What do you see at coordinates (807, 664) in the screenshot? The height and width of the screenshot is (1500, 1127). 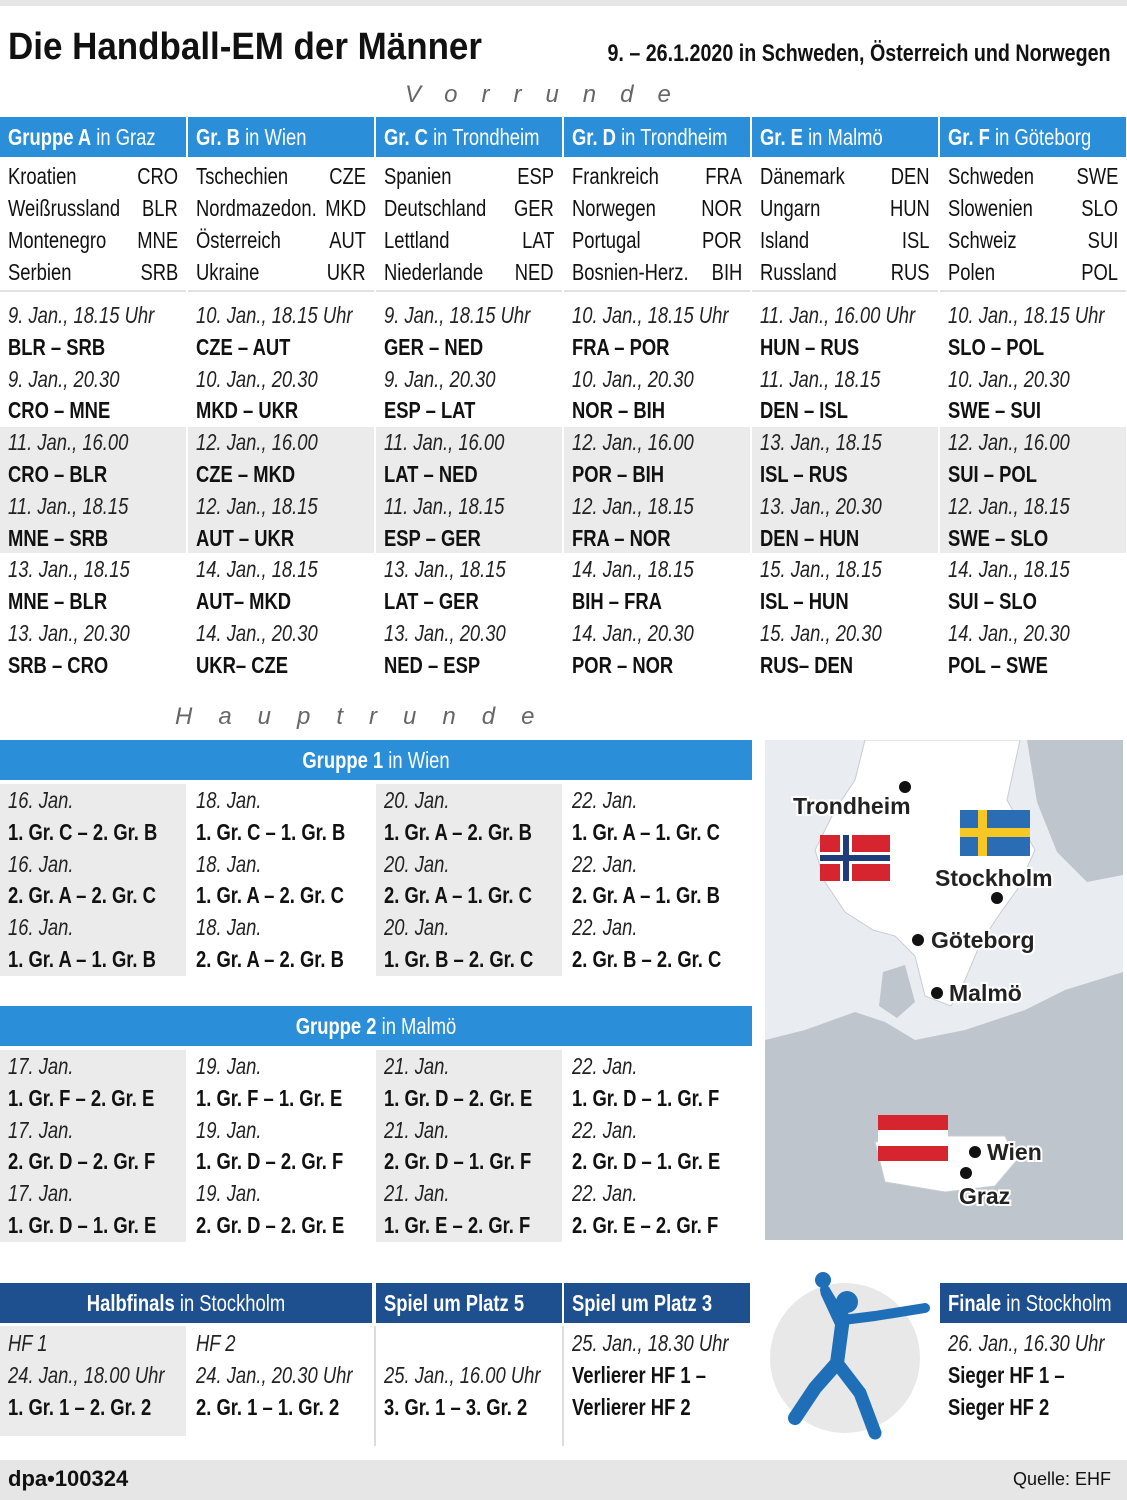 I see `match-pairing: RUS– DEN` at bounding box center [807, 664].